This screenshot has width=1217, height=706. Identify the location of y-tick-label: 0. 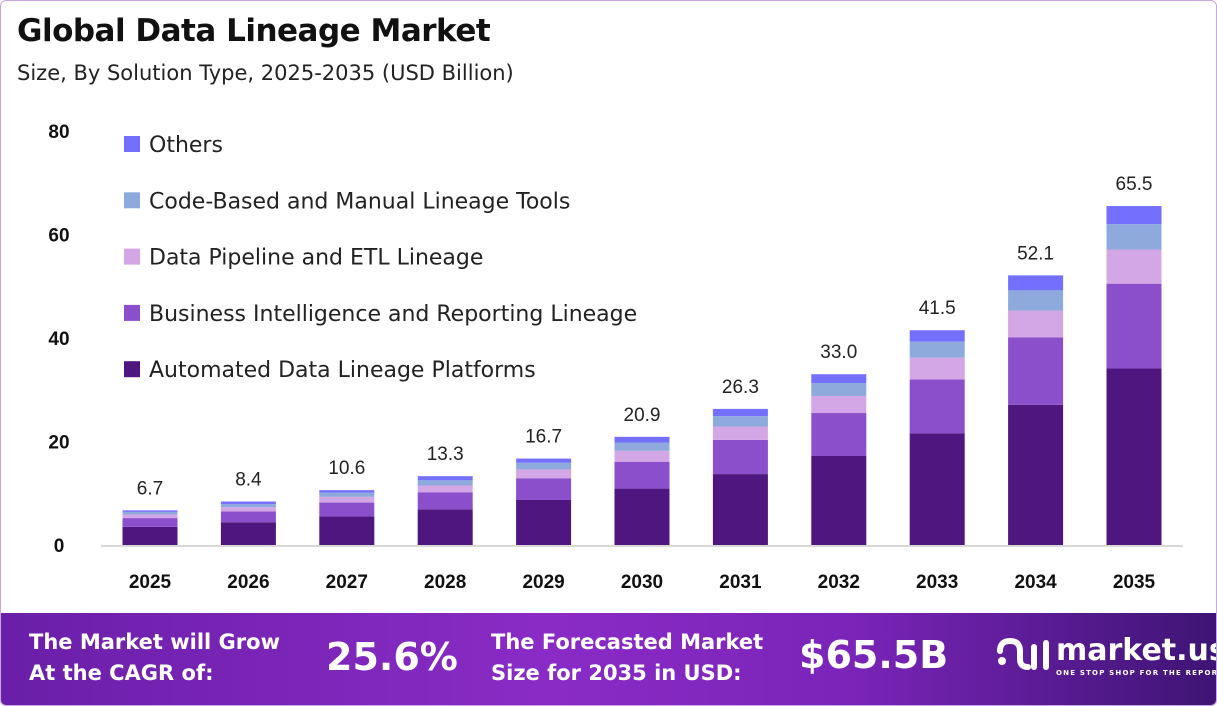
(59, 546).